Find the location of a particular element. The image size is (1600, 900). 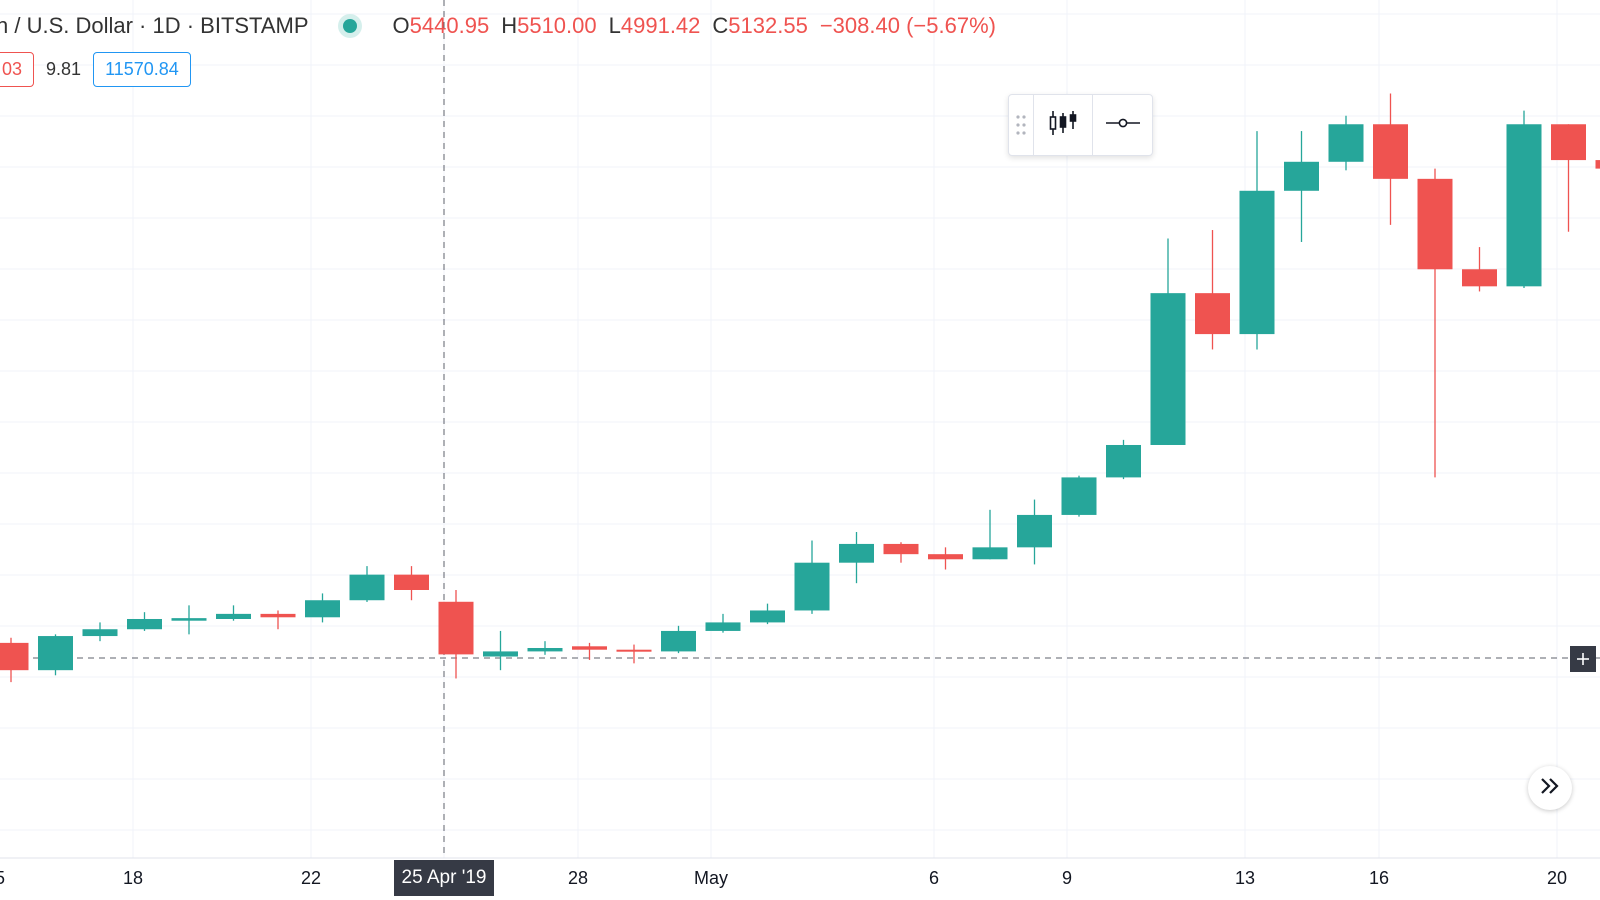

double-chevron-right-icon is located at coordinates (1550, 788).